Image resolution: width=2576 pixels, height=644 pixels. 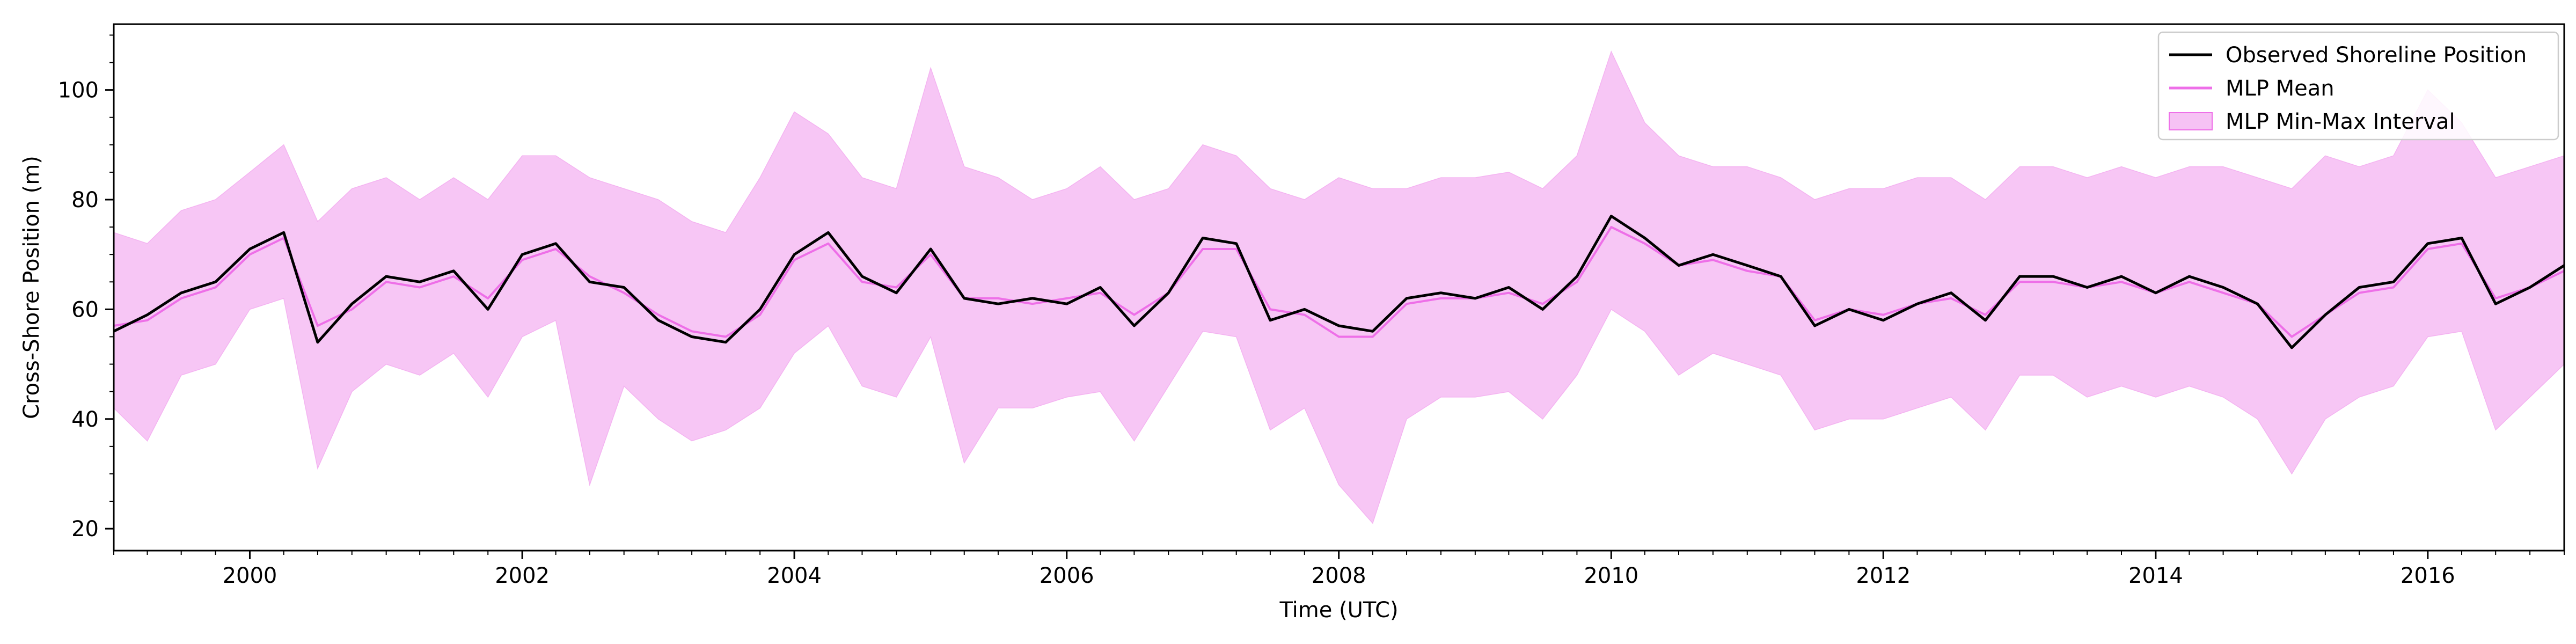 I want to click on x-tick-label-2014: 2014, so click(x=2155, y=576).